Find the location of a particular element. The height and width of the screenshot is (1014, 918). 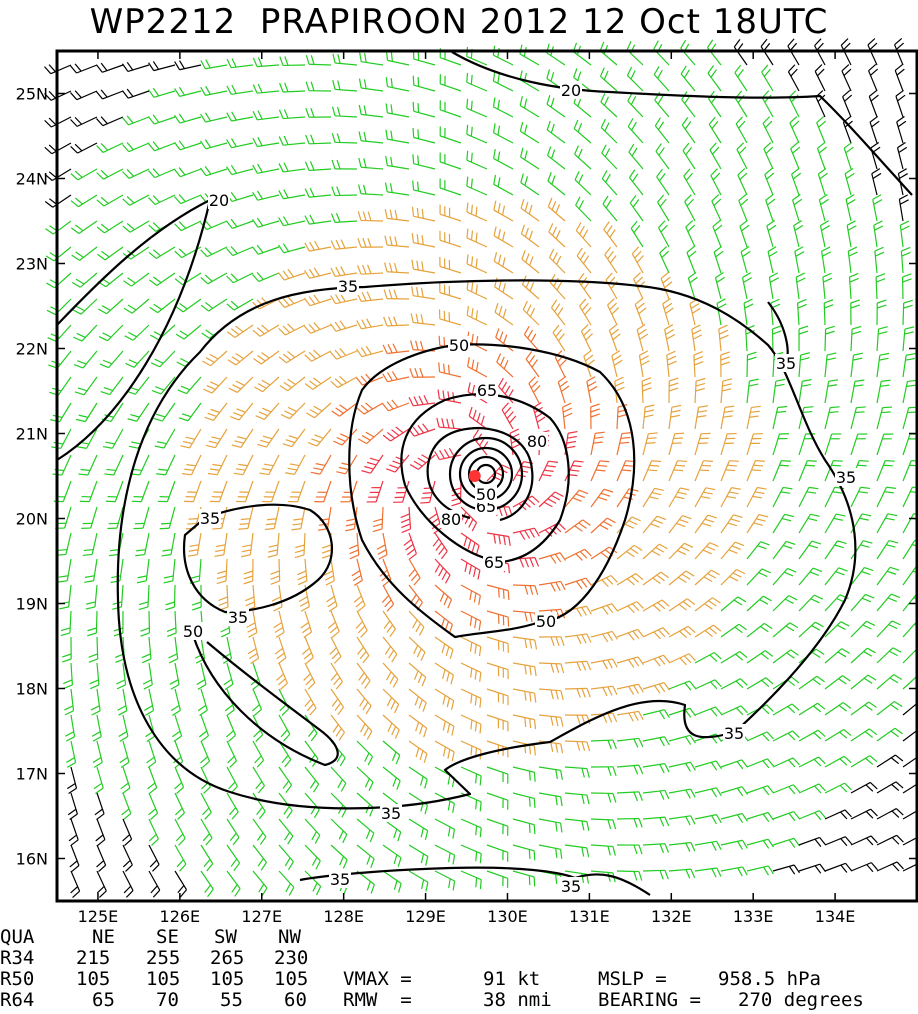

latitude-label: 16N is located at coordinates (32, 859).